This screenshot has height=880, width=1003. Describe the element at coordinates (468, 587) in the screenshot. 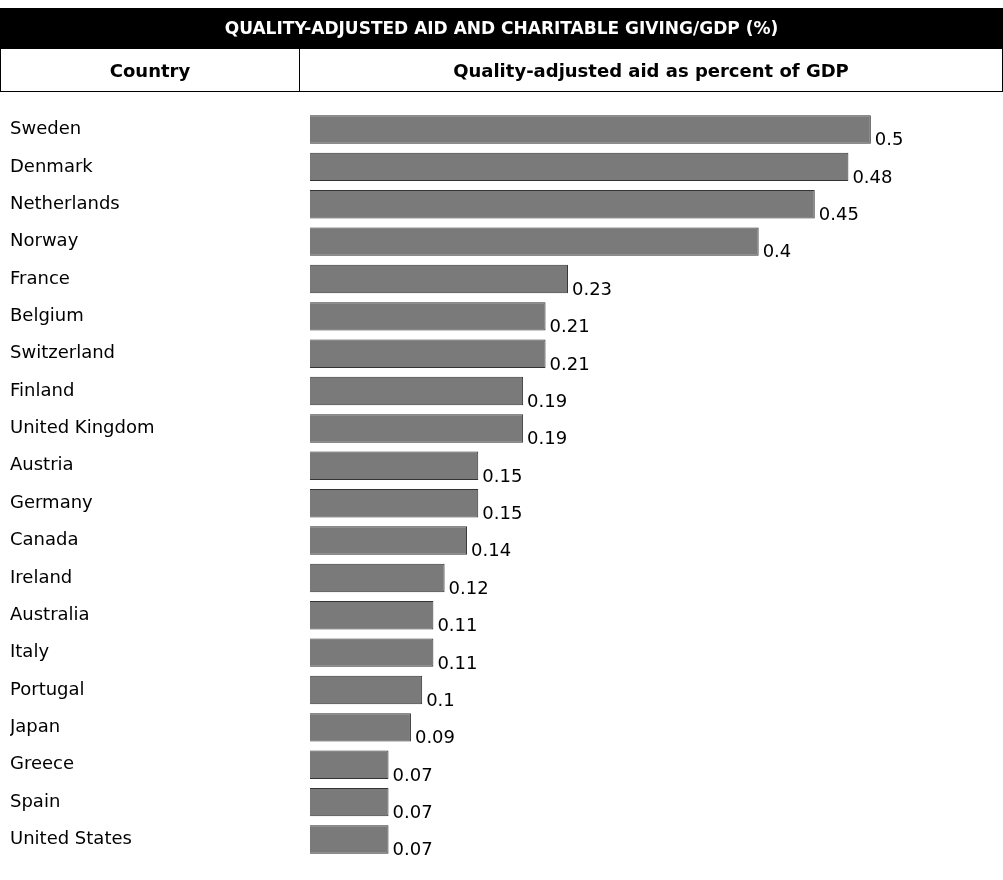

I see `data-label: 0.12` at that location.